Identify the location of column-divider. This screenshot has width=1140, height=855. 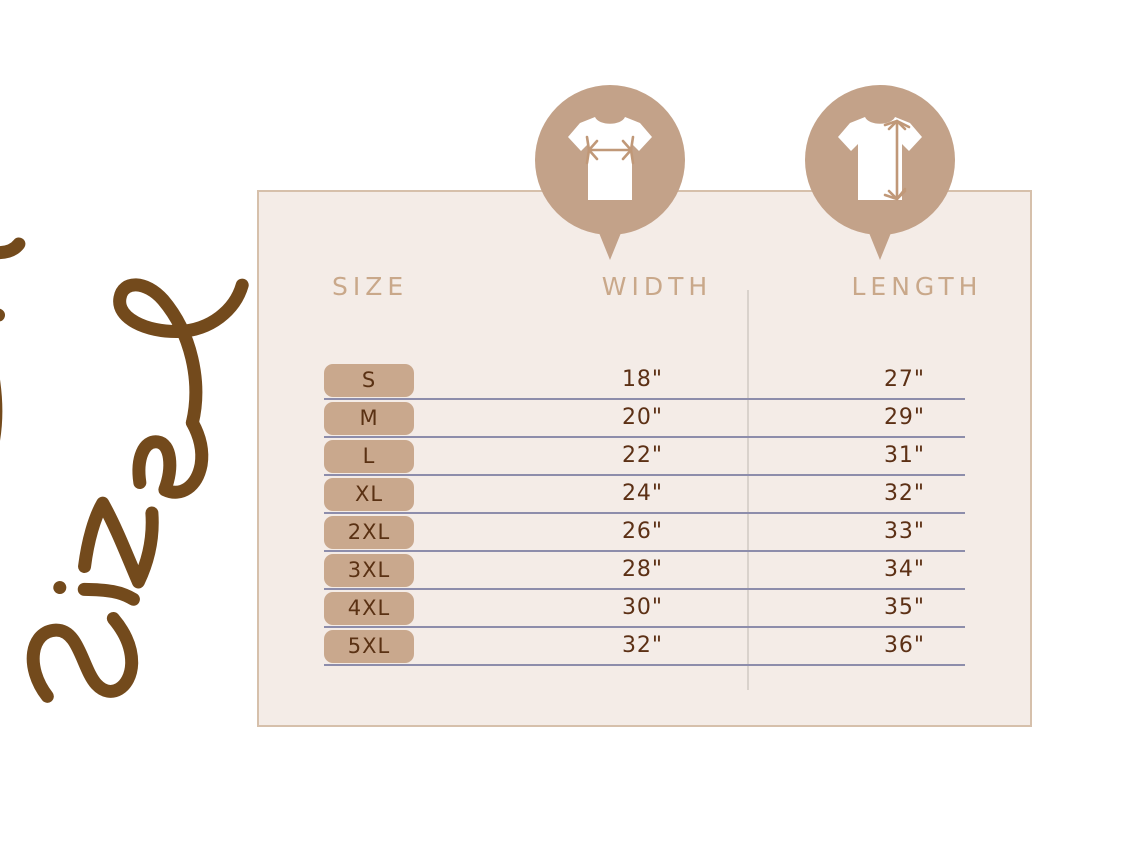
(748, 490).